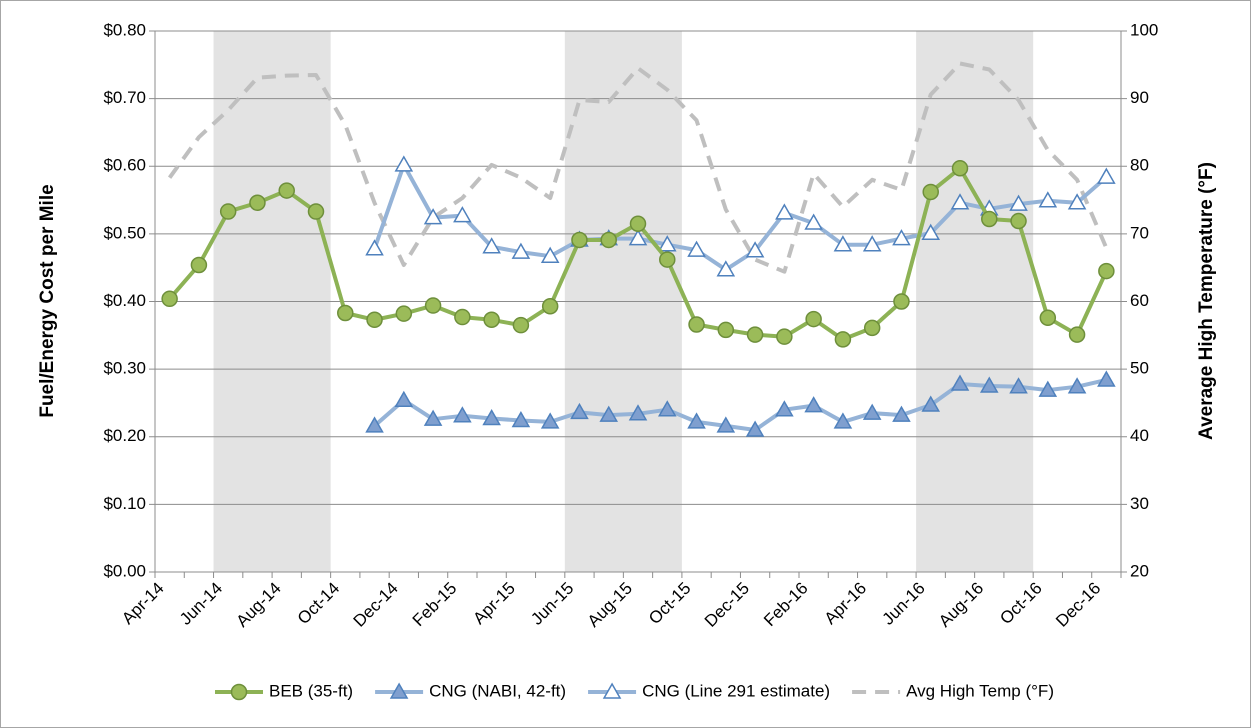 This screenshot has height=728, width=1251. Describe the element at coordinates (1139, 97) in the screenshot. I see `y2-tick-label: 90` at that location.